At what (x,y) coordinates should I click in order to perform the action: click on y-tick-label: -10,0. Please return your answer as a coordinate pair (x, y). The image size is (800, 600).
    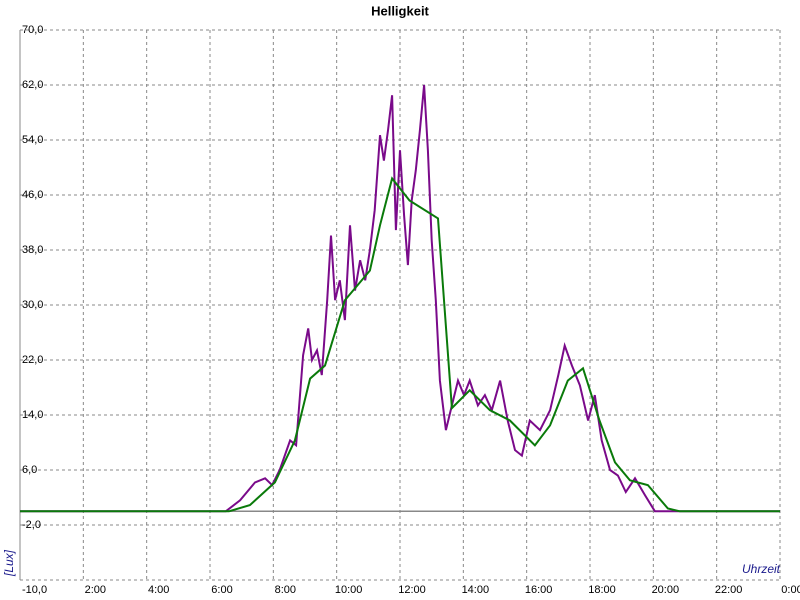
    Looking at the image, I should click on (34, 590).